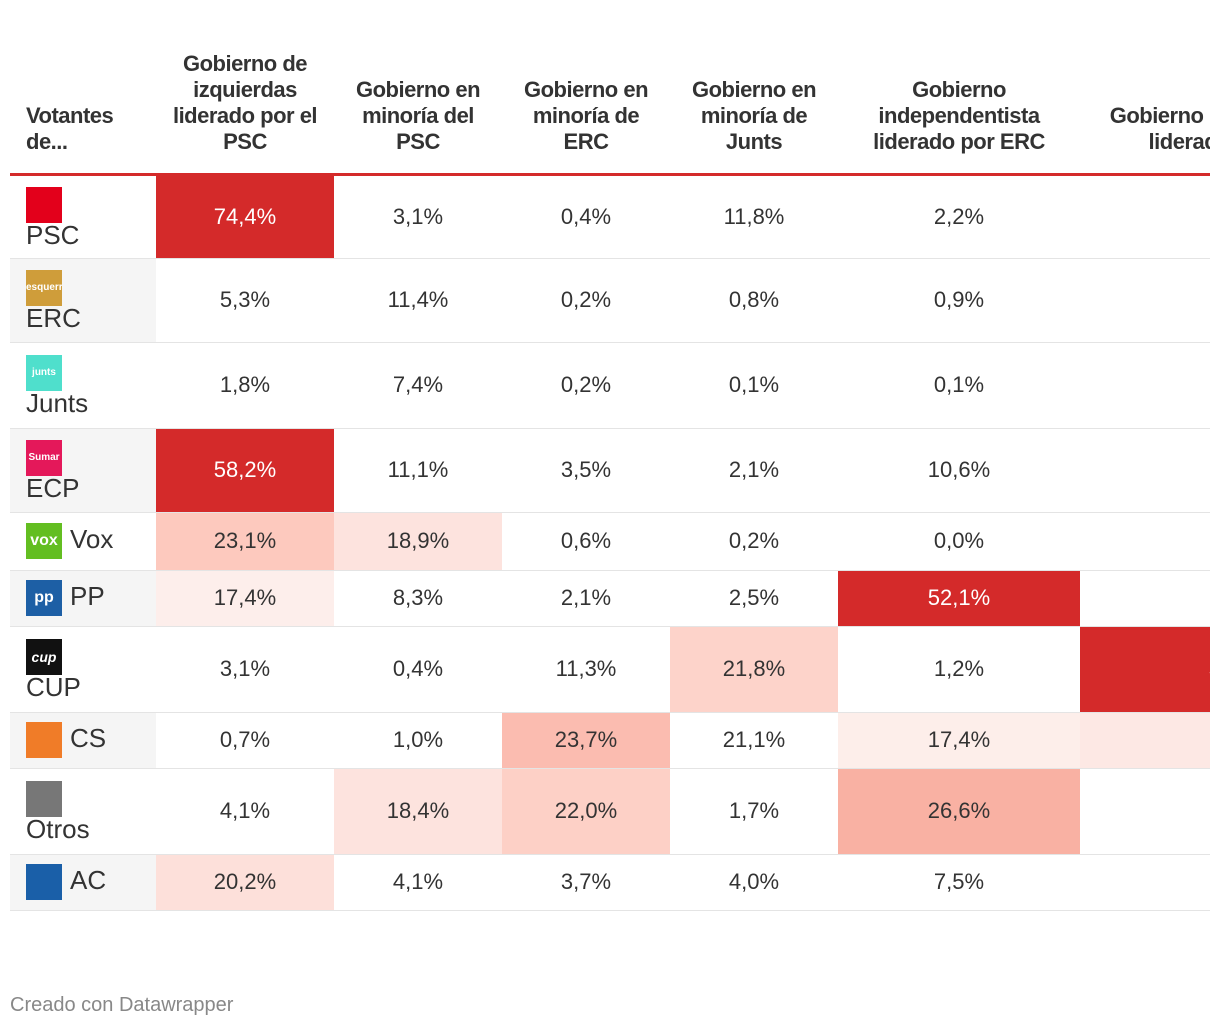 The width and height of the screenshot is (1220, 1030). What do you see at coordinates (586, 88) in the screenshot?
I see `column-header: Gobierno en minoría de ERC` at bounding box center [586, 88].